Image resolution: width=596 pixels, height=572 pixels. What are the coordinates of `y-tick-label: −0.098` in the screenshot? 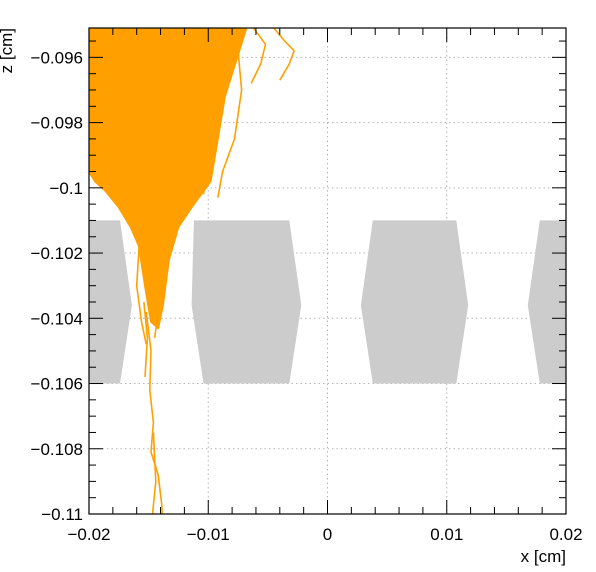 It's located at (57, 123).